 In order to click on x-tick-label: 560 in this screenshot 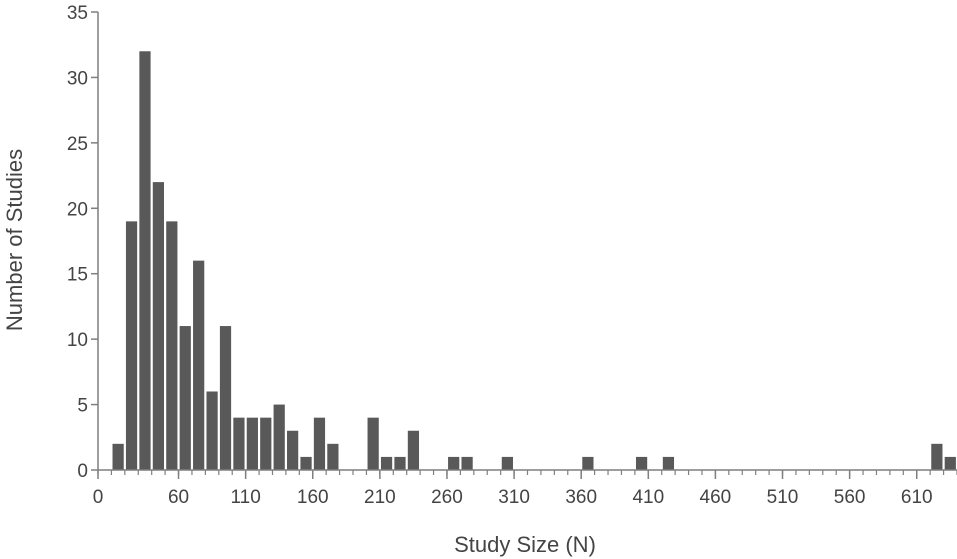, I will do `click(850, 497)`.